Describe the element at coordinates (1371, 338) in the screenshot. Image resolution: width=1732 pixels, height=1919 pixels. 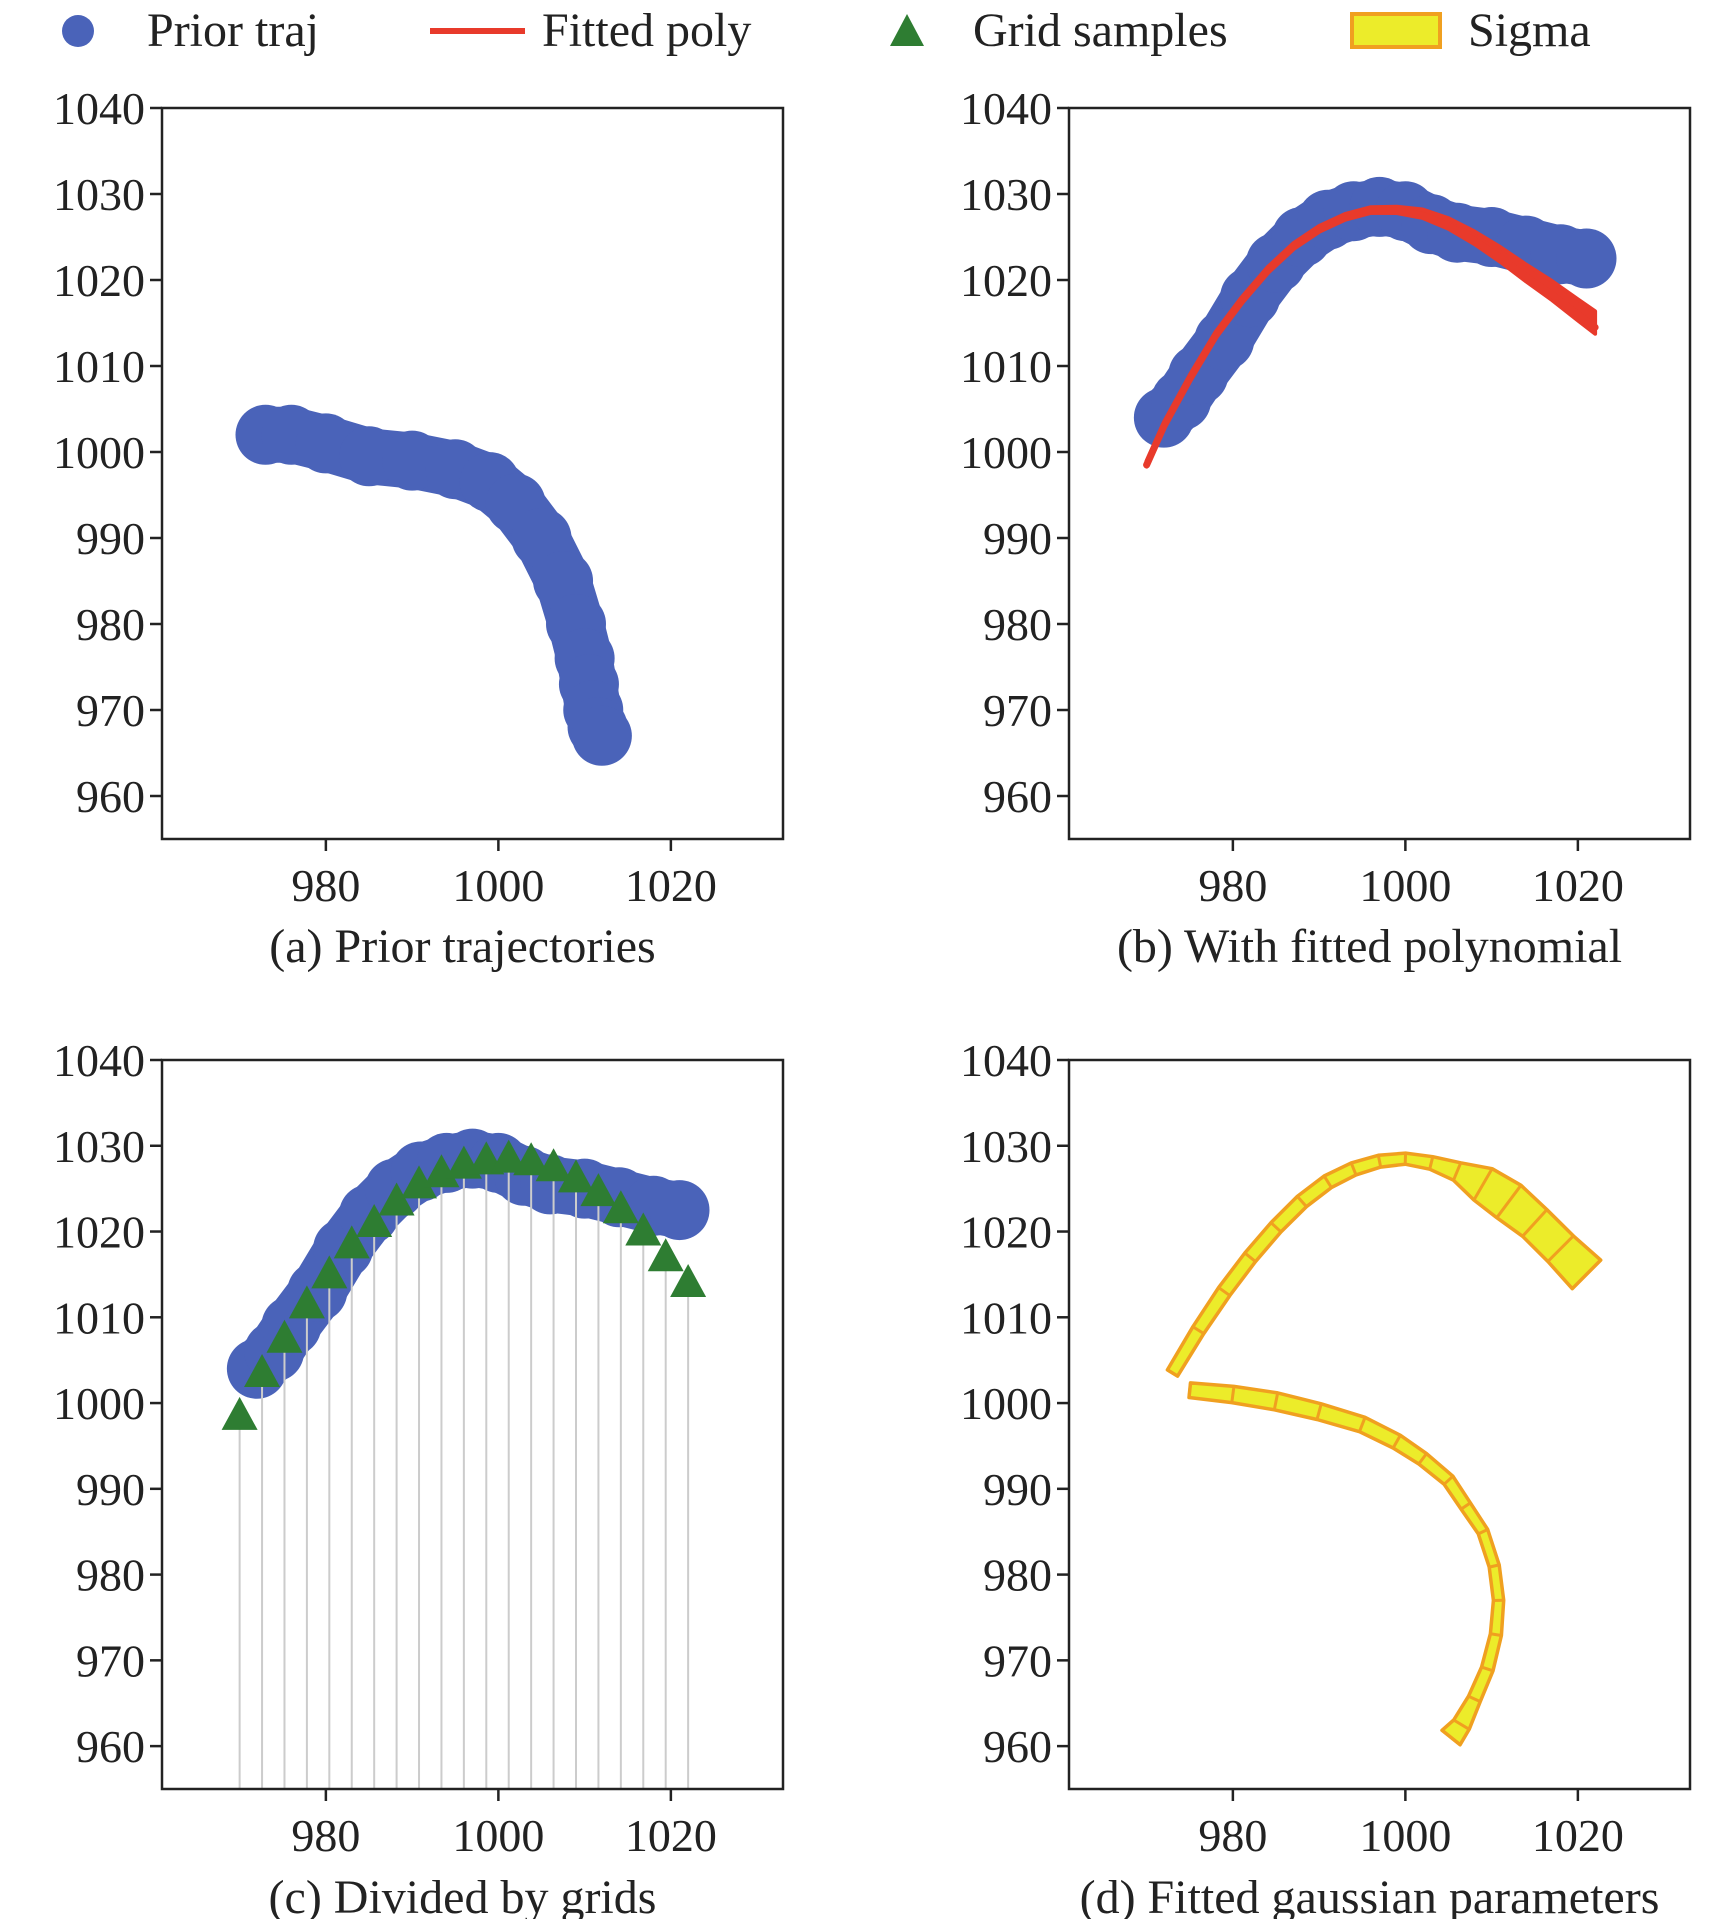
I see `fitted-poly-line` at that location.